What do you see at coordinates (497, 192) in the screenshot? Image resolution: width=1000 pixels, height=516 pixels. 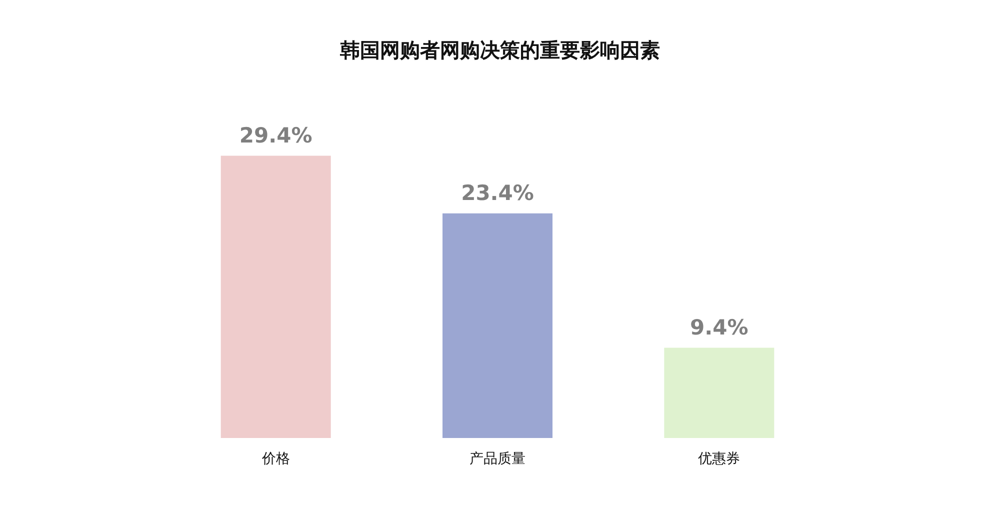 I see `data-label: 23.4%` at bounding box center [497, 192].